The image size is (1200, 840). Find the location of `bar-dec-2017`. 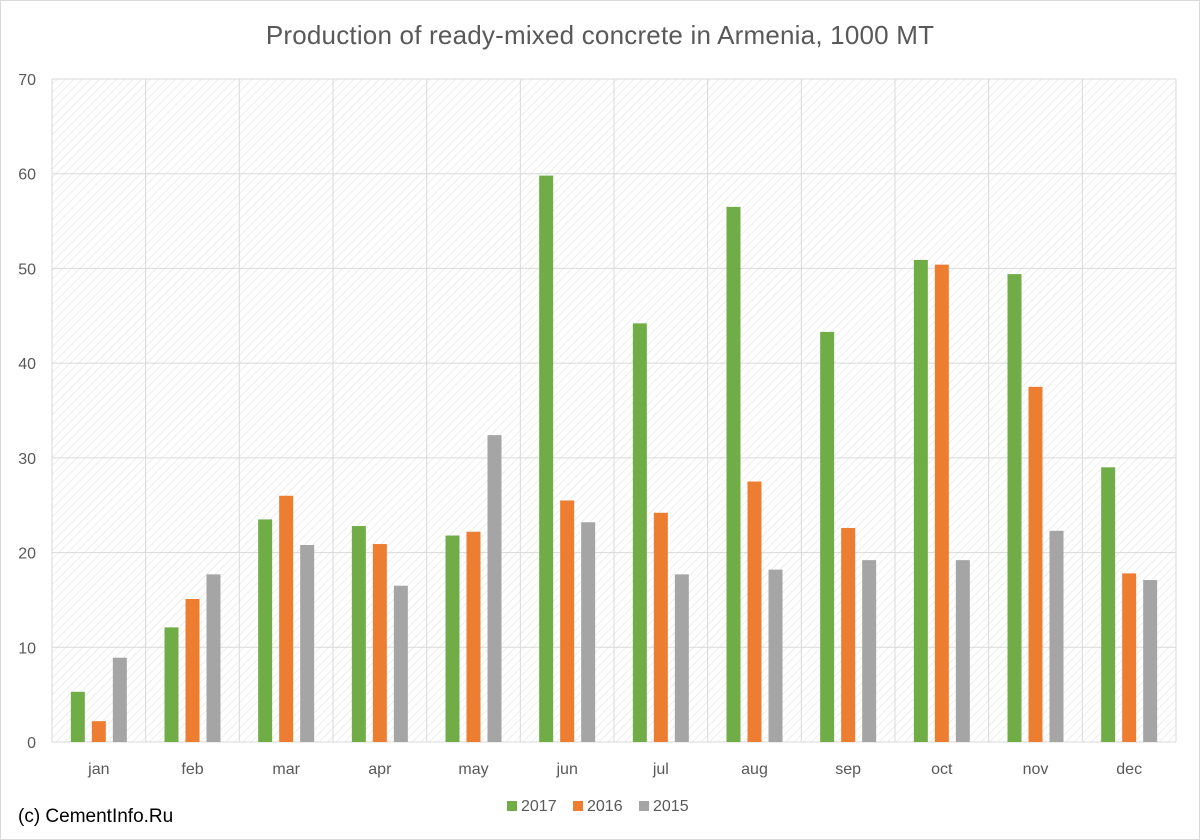

bar-dec-2017 is located at coordinates (1108, 604).